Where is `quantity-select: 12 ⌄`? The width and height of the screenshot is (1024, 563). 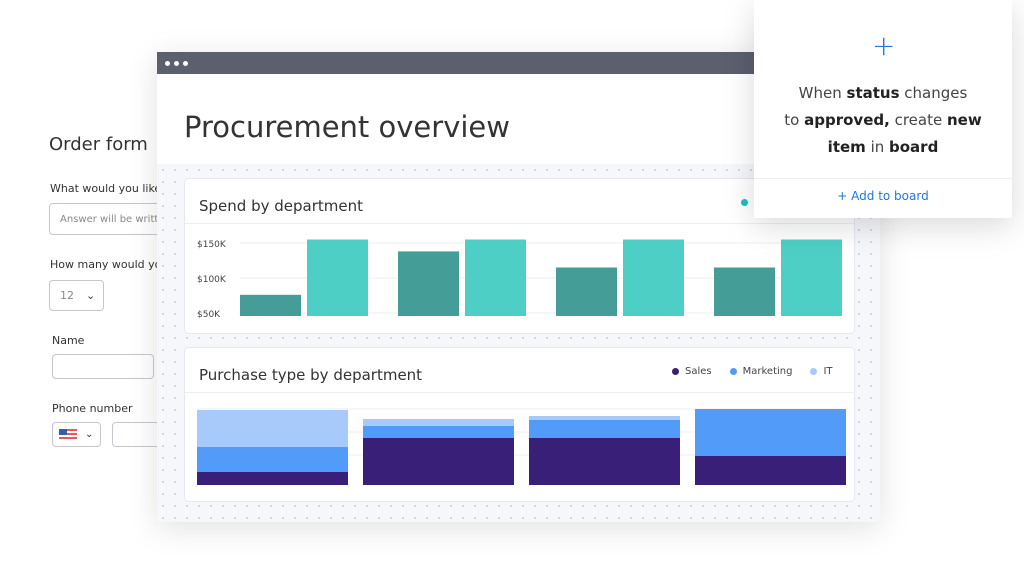 quantity-select: 12 ⌄ is located at coordinates (76, 295).